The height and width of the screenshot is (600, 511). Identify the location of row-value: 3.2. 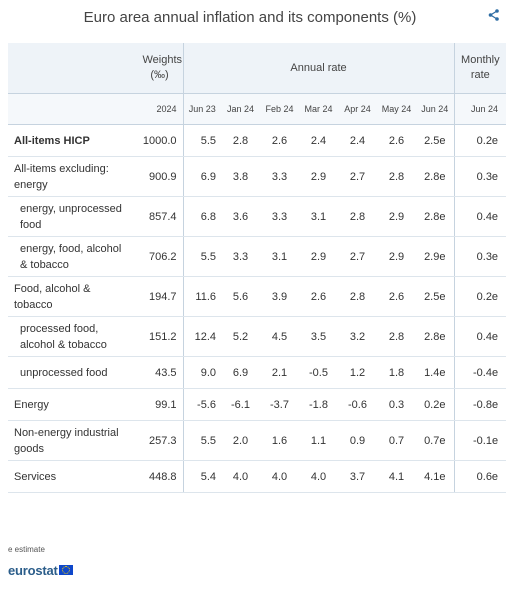
(357, 336).